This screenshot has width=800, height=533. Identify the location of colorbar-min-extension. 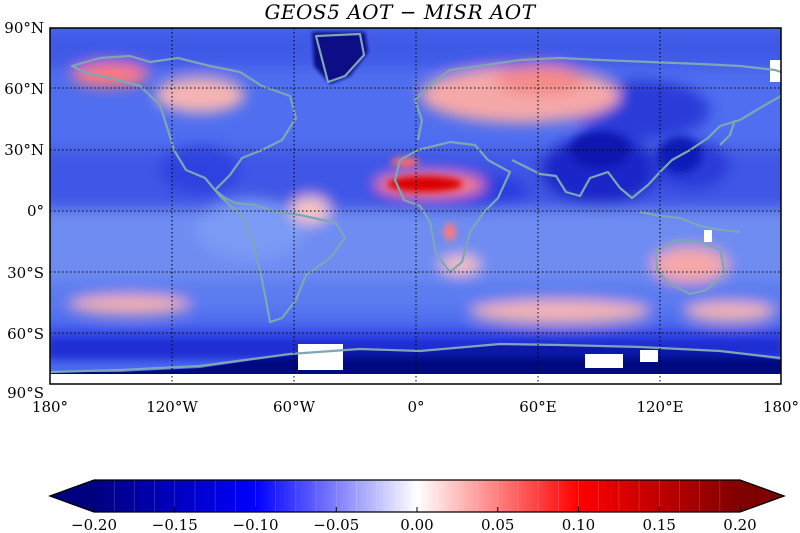
(72, 496).